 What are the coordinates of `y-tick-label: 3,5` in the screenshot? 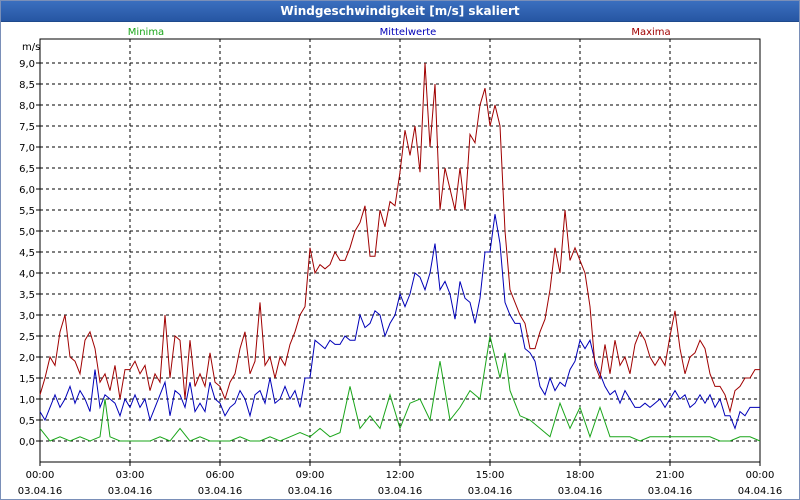 It's located at (27, 295).